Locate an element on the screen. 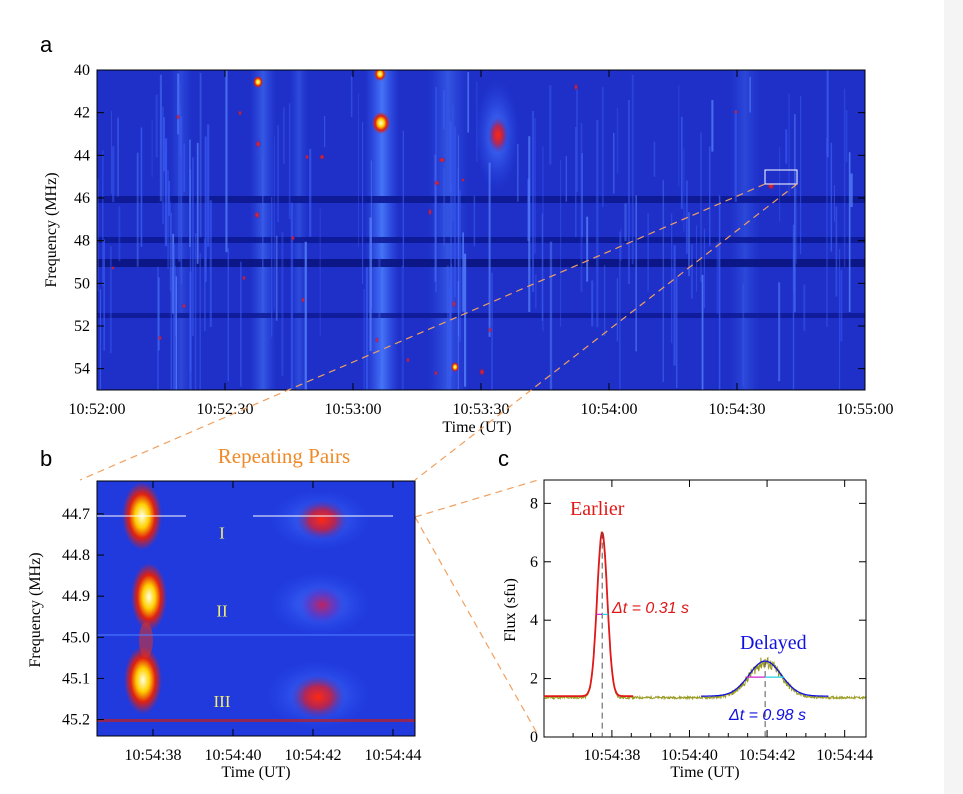 The image size is (963, 794). panel-a-xtick-label: 10:52:30 is located at coordinates (225, 409).